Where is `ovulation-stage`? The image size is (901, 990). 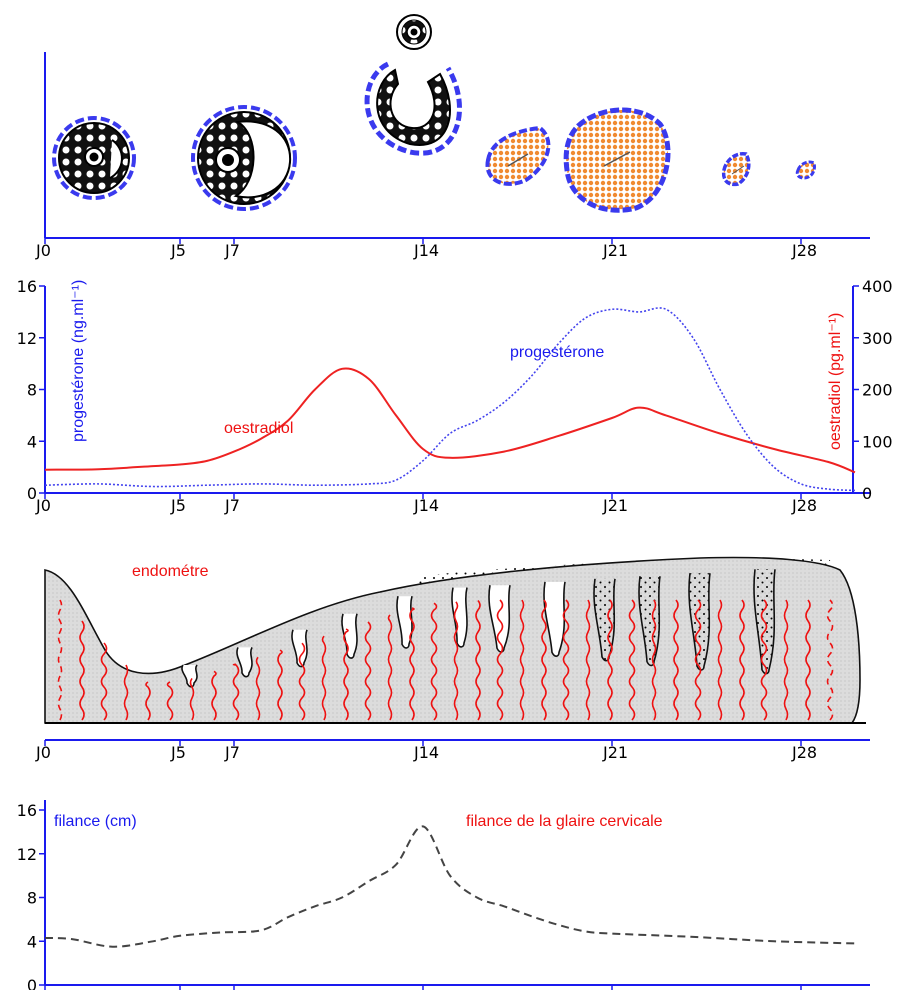 ovulation-stage is located at coordinates (413, 85).